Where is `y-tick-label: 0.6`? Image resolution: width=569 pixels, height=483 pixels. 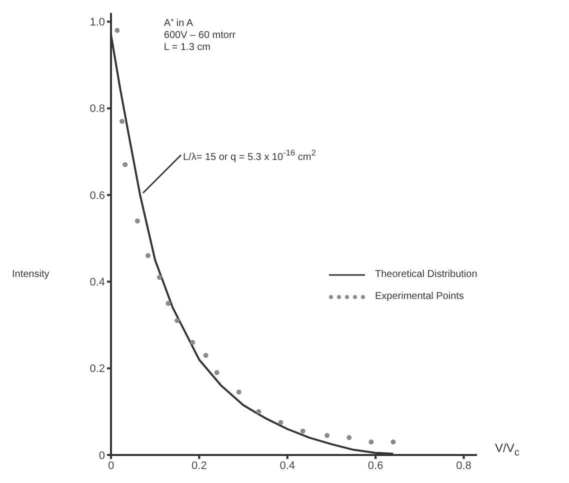 y-tick-label: 0.6 is located at coordinates (97, 196).